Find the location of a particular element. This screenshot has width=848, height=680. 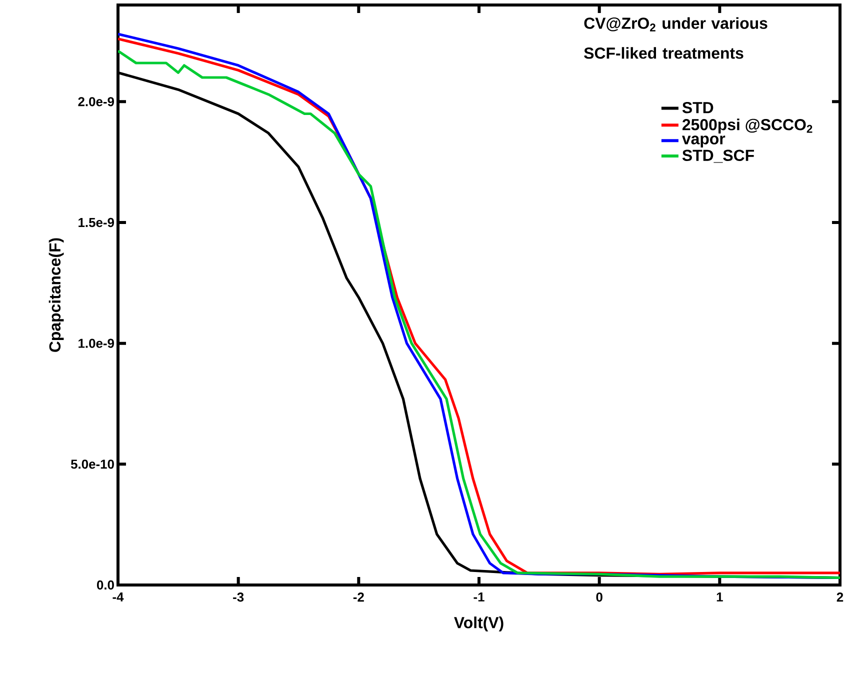

y-tick-label: 2.0e-9 is located at coordinates (96, 101).